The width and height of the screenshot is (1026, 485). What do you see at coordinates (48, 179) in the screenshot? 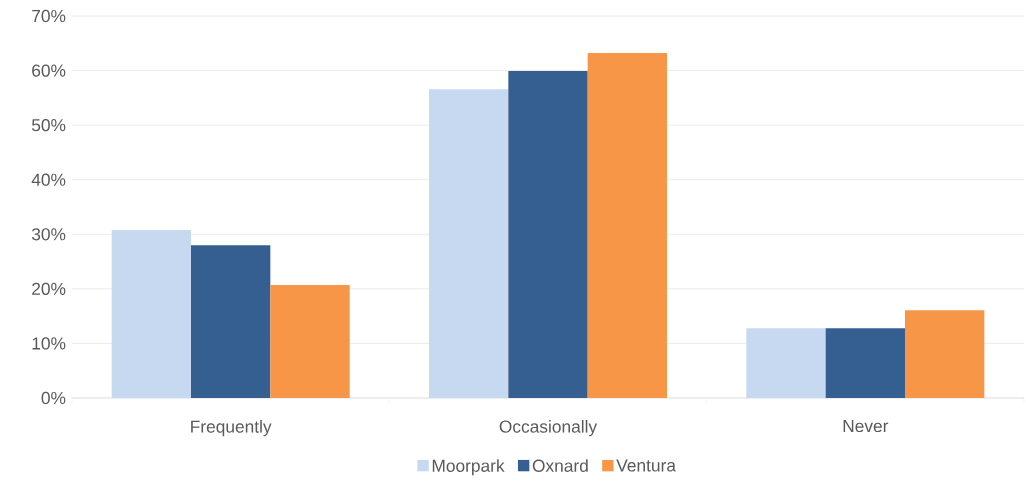
I see `y-tick-label: 40%` at bounding box center [48, 179].